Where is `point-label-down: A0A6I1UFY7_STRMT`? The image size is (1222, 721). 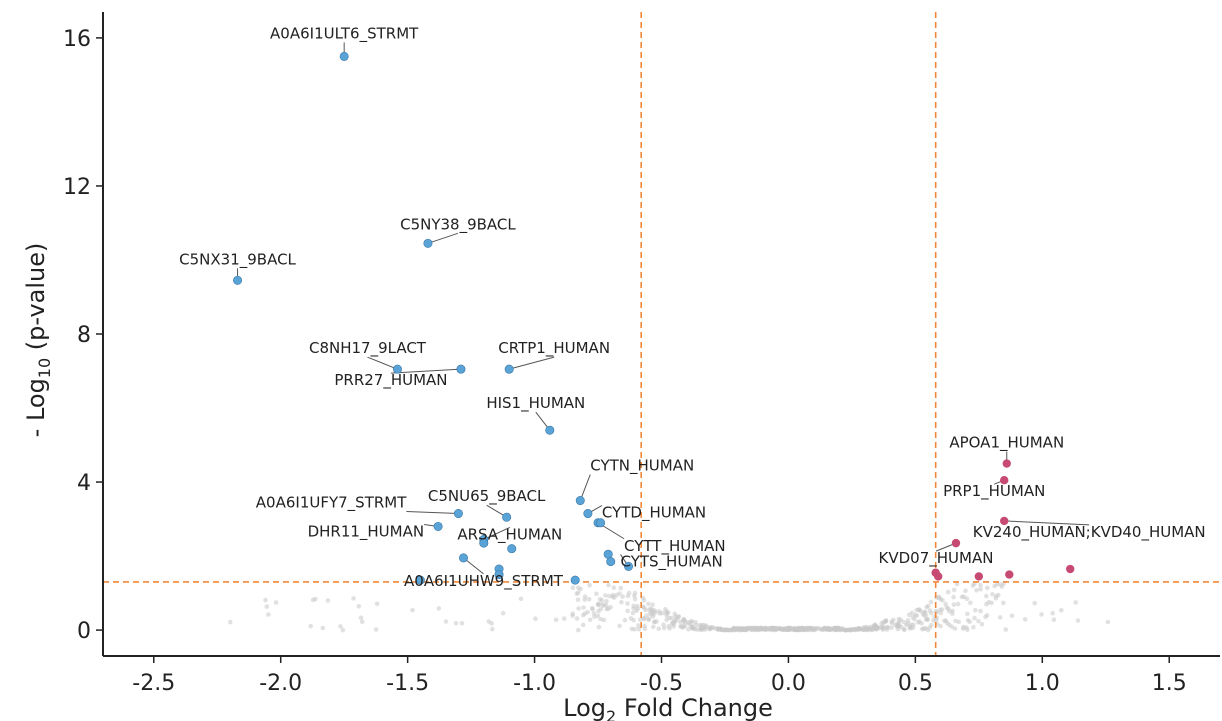
point-label-down: A0A6I1UFY7_STRMT is located at coordinates (331, 503).